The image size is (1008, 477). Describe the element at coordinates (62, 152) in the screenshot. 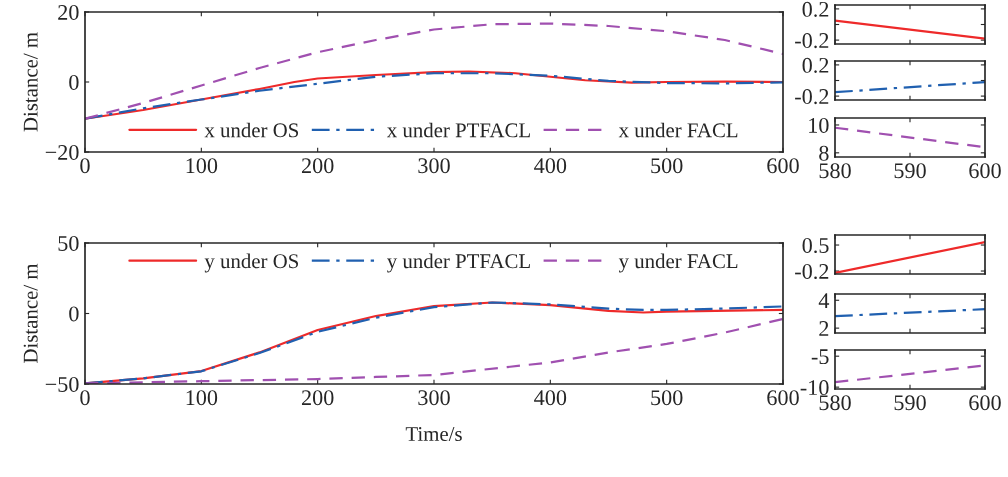

I see `y-tick-label: −20` at that location.